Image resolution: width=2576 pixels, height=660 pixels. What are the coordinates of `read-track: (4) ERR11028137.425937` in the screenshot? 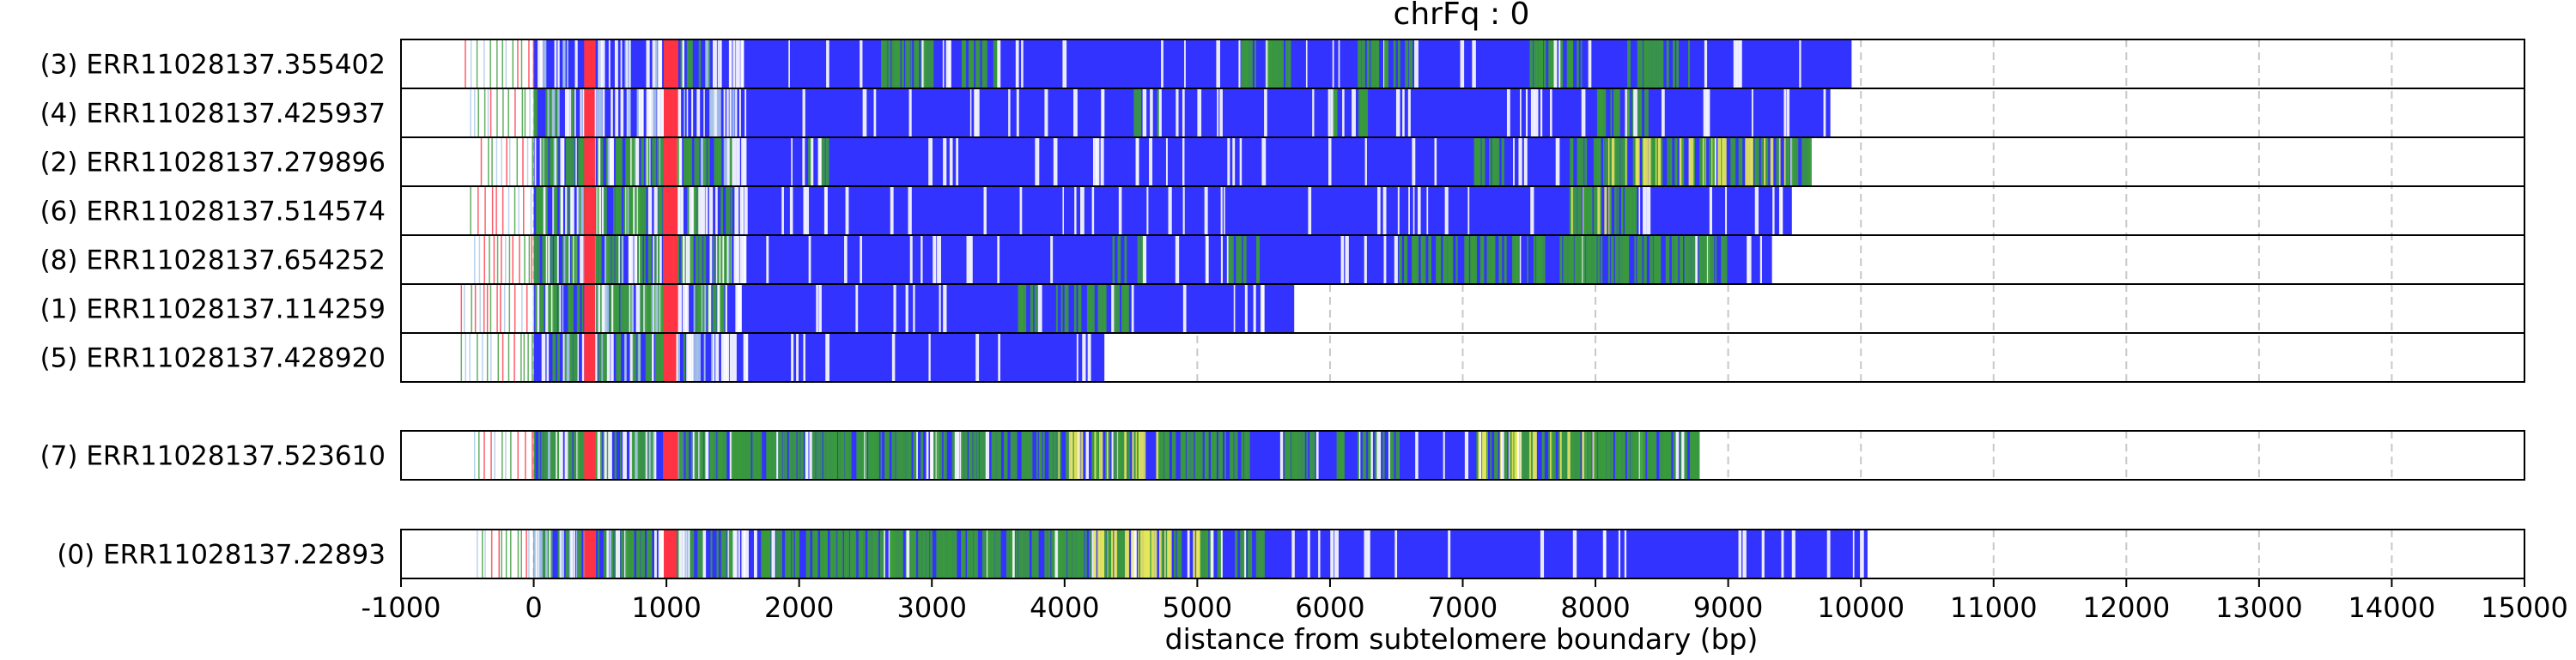 It's located at (1283, 113).